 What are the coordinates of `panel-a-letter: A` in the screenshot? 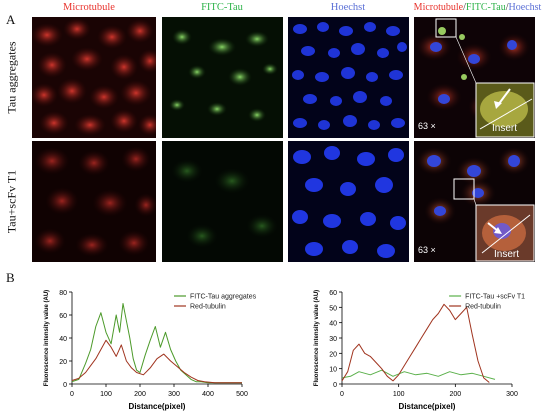 It's located at (11, 19).